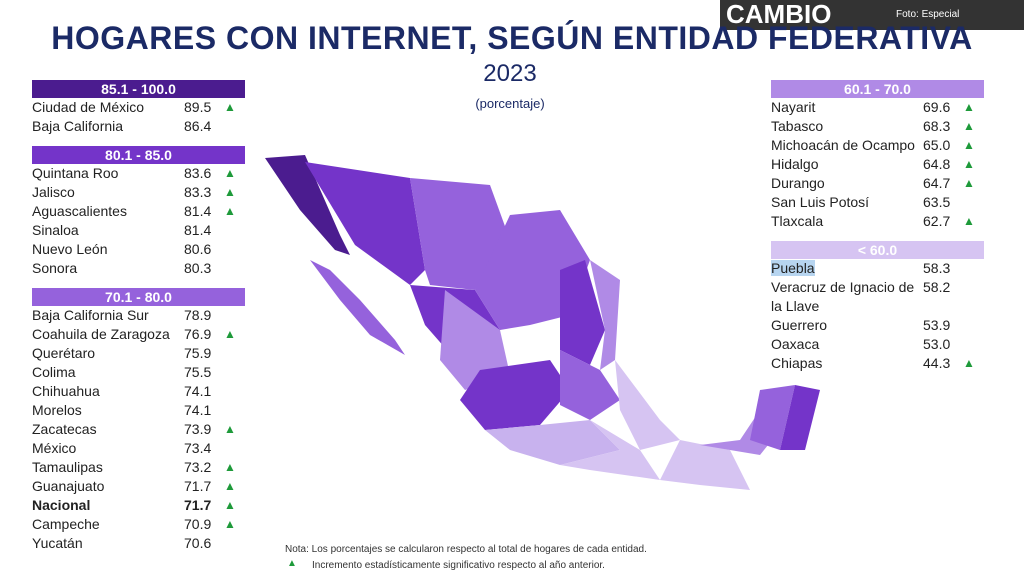  I want to click on state-label: Nuevo León, so click(70, 249).